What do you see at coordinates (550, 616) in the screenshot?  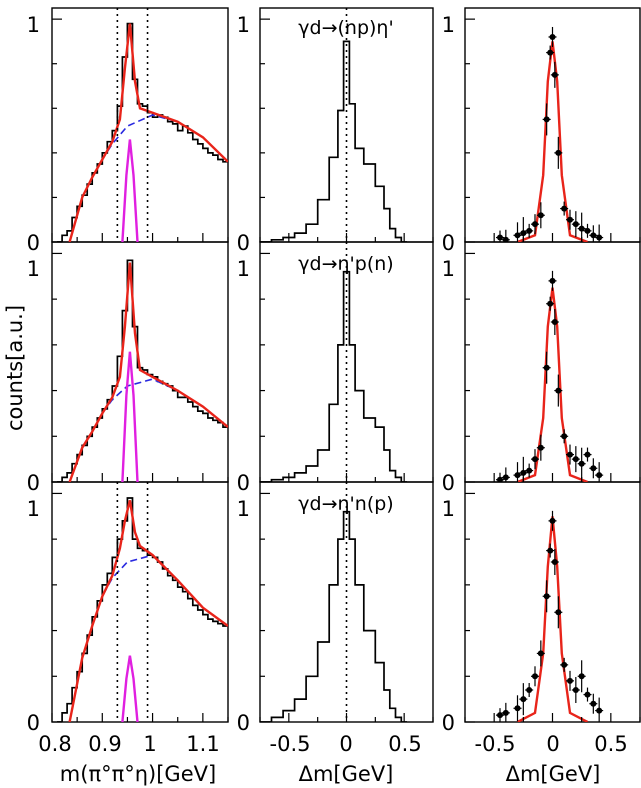 I see `plot-area-r2-right` at bounding box center [550, 616].